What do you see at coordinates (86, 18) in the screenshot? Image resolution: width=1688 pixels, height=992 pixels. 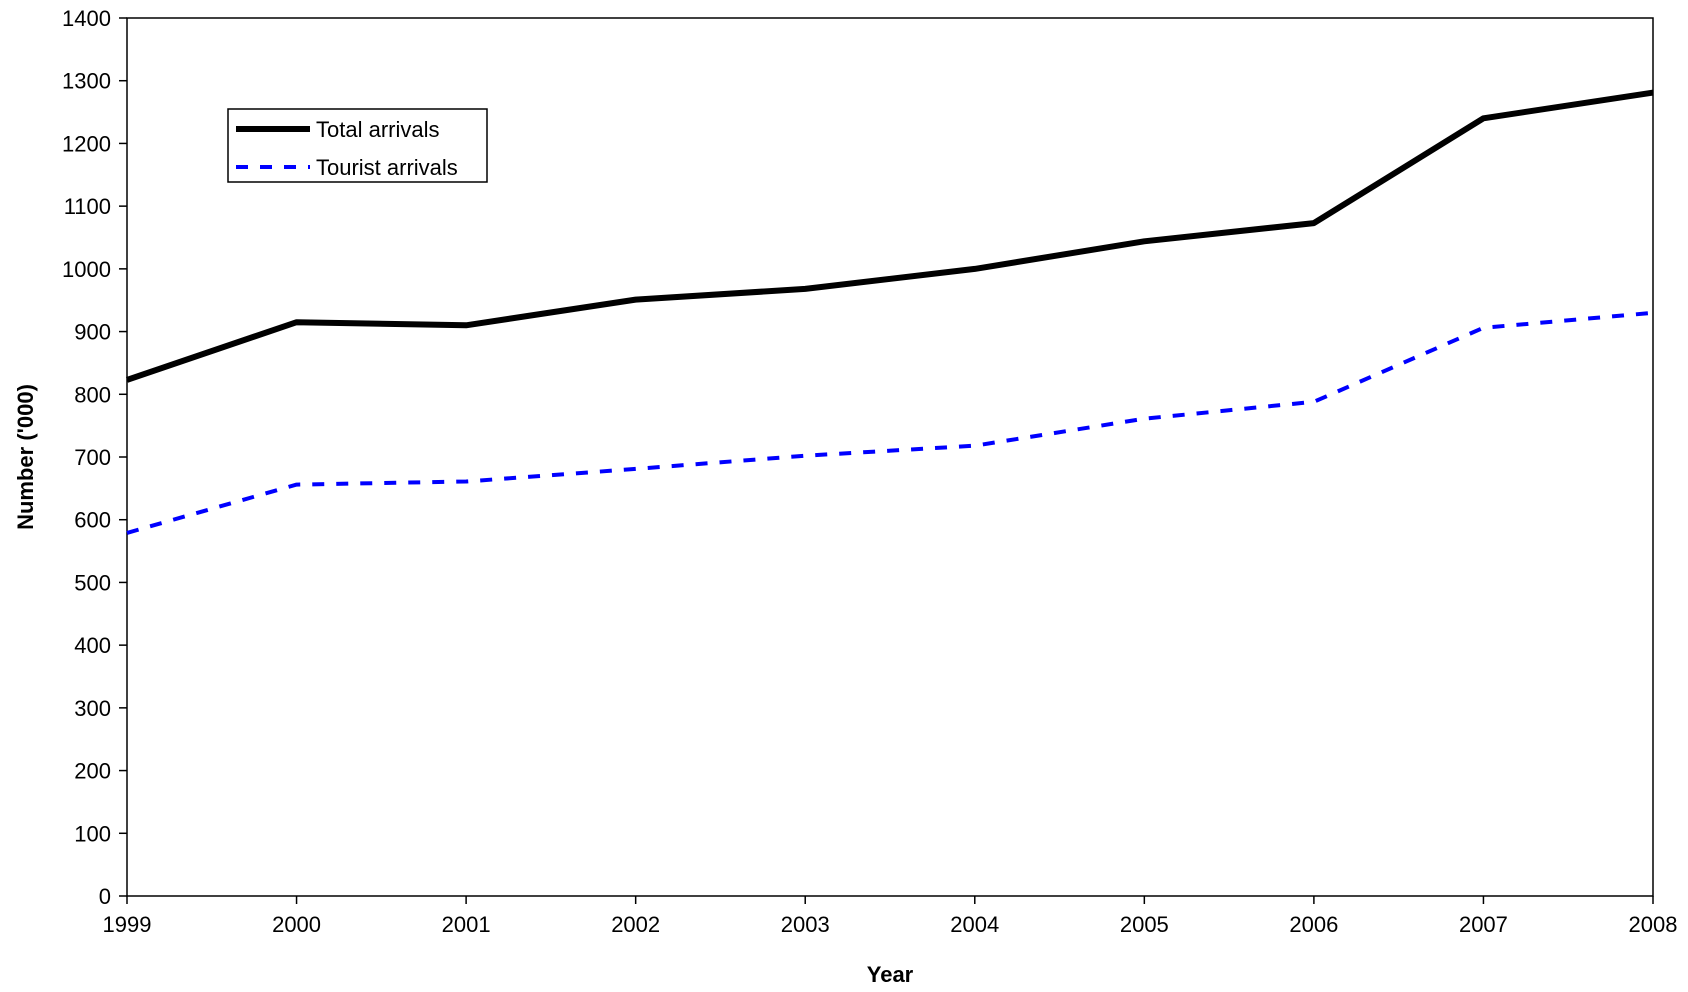 I see `y-tick-label: 1400` at bounding box center [86, 18].